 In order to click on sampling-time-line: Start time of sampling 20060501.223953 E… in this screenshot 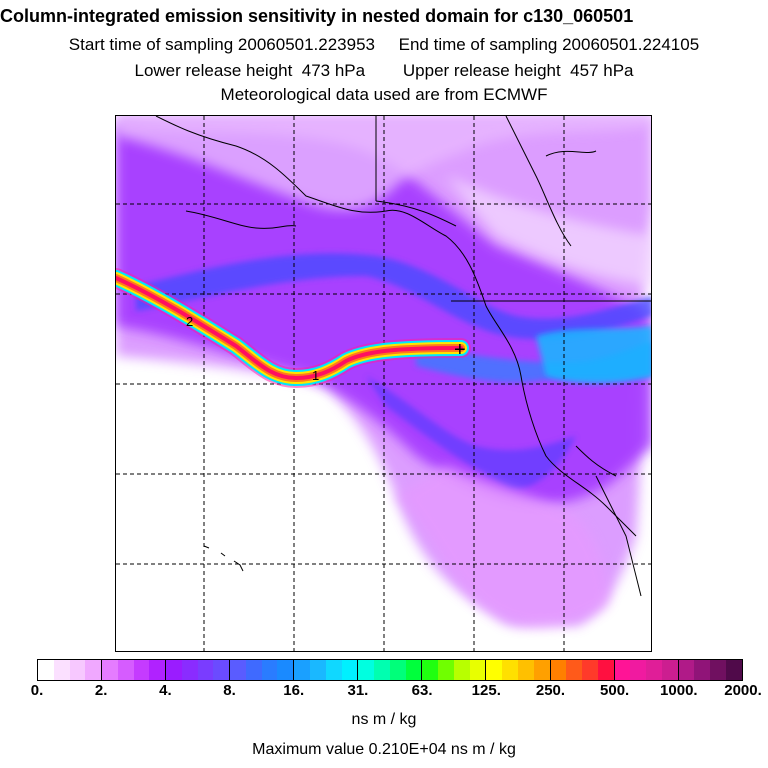, I will do `click(384, 44)`.